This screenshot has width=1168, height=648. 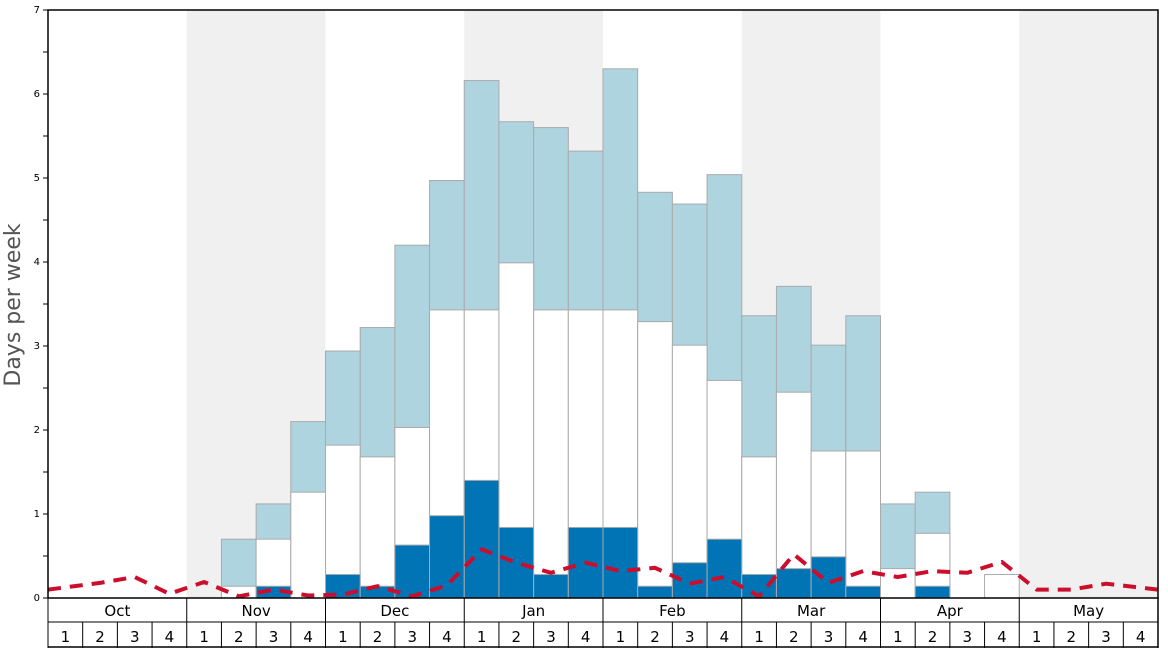 I want to click on trend-line-layer, so click(x=603, y=573).